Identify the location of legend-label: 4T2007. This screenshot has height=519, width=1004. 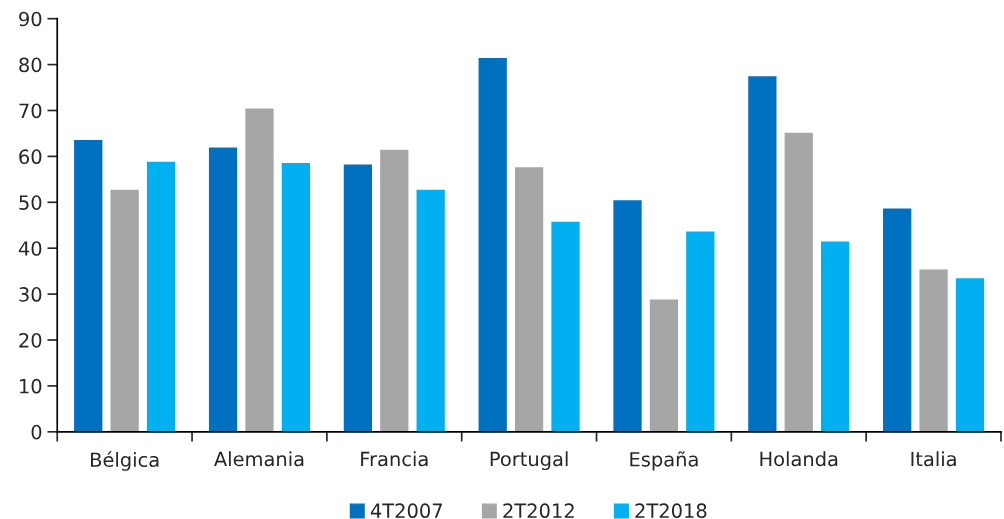
(406, 511).